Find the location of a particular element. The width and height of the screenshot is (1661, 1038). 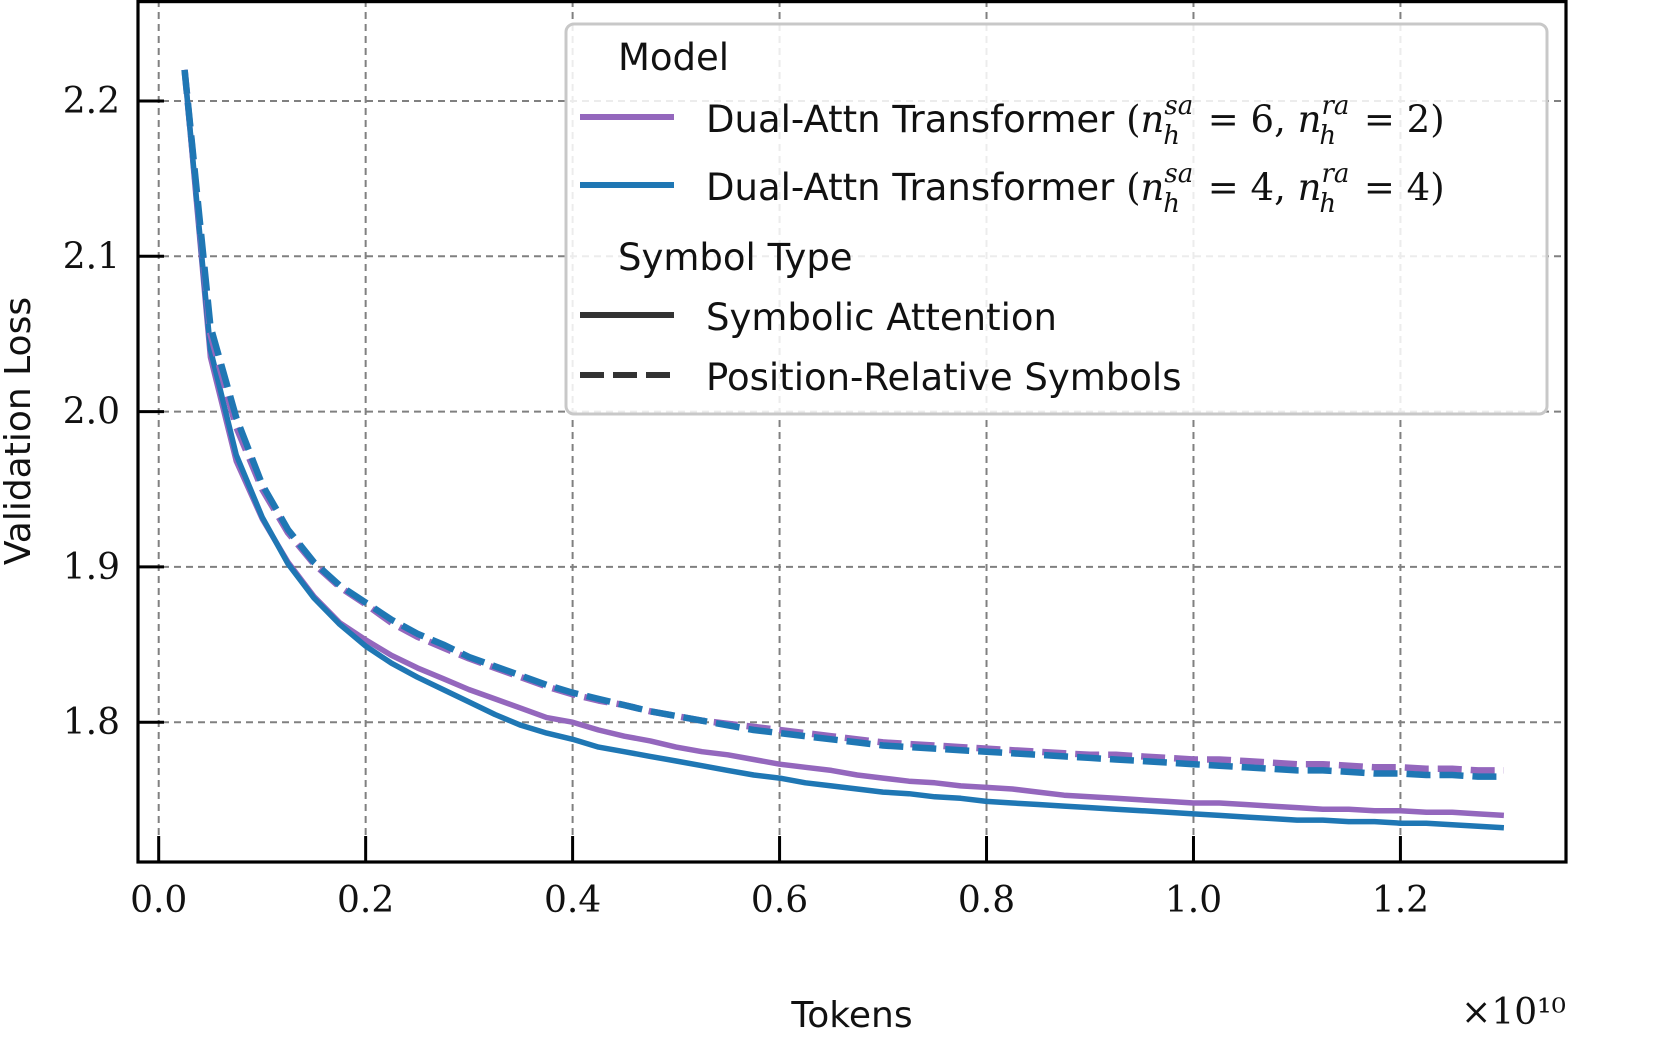

legend-symbol-title: Symbol Type is located at coordinates (735, 257).